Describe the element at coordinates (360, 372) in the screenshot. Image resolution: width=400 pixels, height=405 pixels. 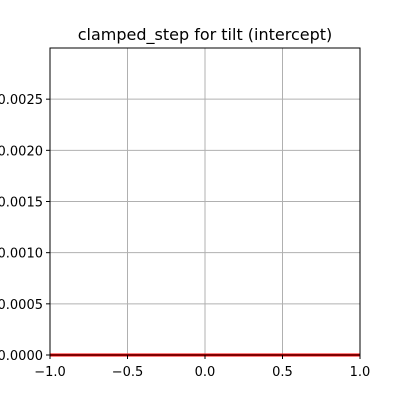
I see `x-tick-label: 1.0` at that location.